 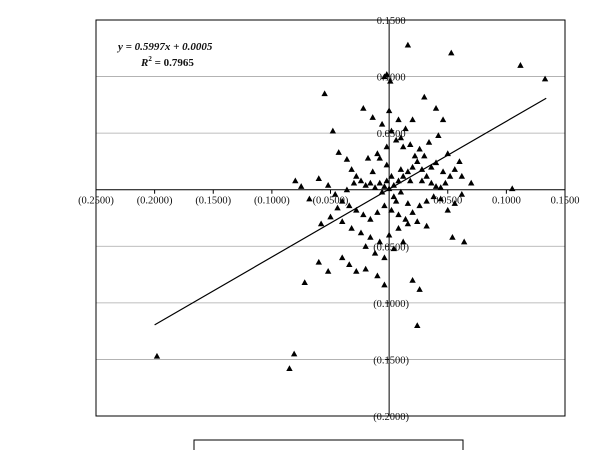 I want to click on x-tick-label: 0.1000, so click(x=506, y=201).